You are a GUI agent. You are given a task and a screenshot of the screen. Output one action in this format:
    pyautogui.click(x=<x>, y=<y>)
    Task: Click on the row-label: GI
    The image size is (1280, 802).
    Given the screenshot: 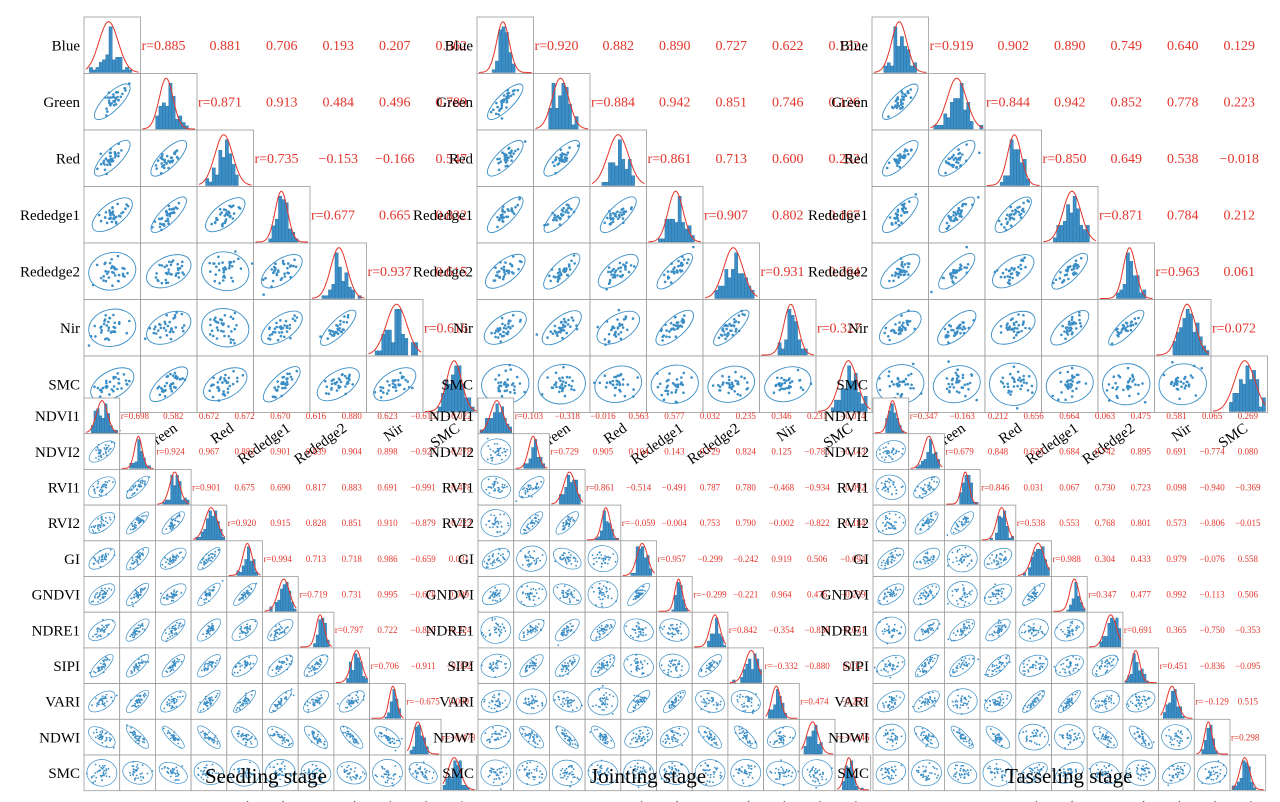 What is the action you would take?
    pyautogui.click(x=72, y=560)
    